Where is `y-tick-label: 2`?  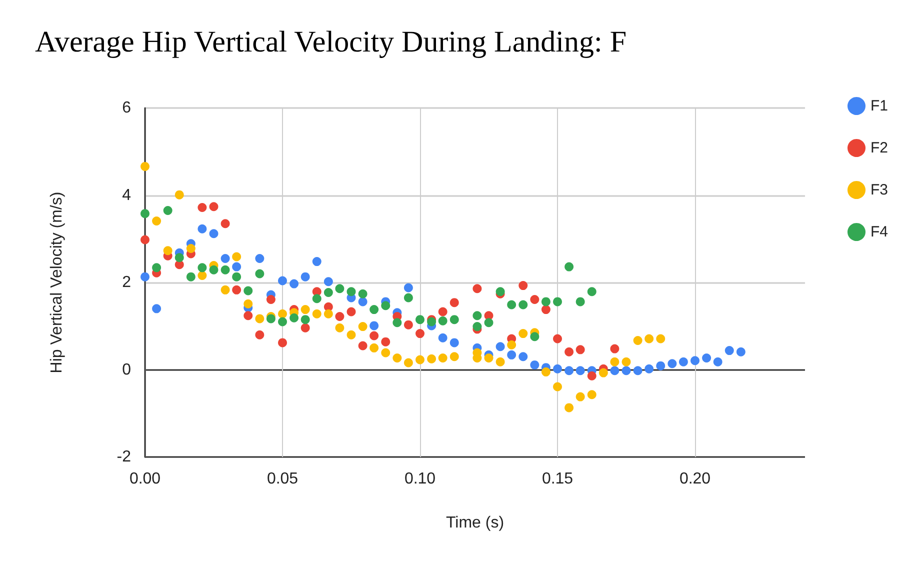 y-tick-label: 2 is located at coordinates (127, 282).